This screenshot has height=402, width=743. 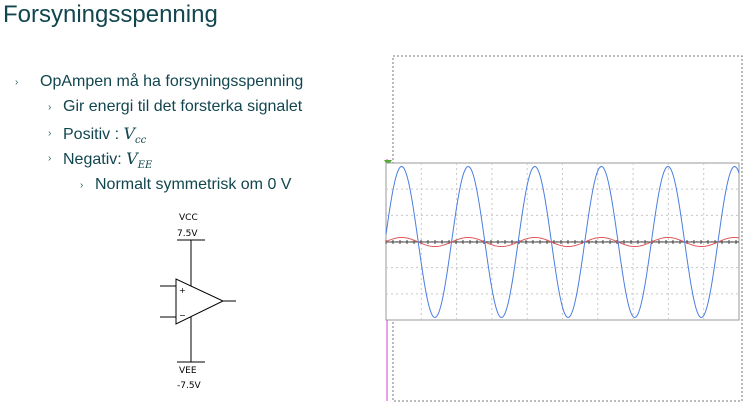 I want to click on bullet-text: Normalt symmetrisk om 0 V, so click(x=193, y=184).